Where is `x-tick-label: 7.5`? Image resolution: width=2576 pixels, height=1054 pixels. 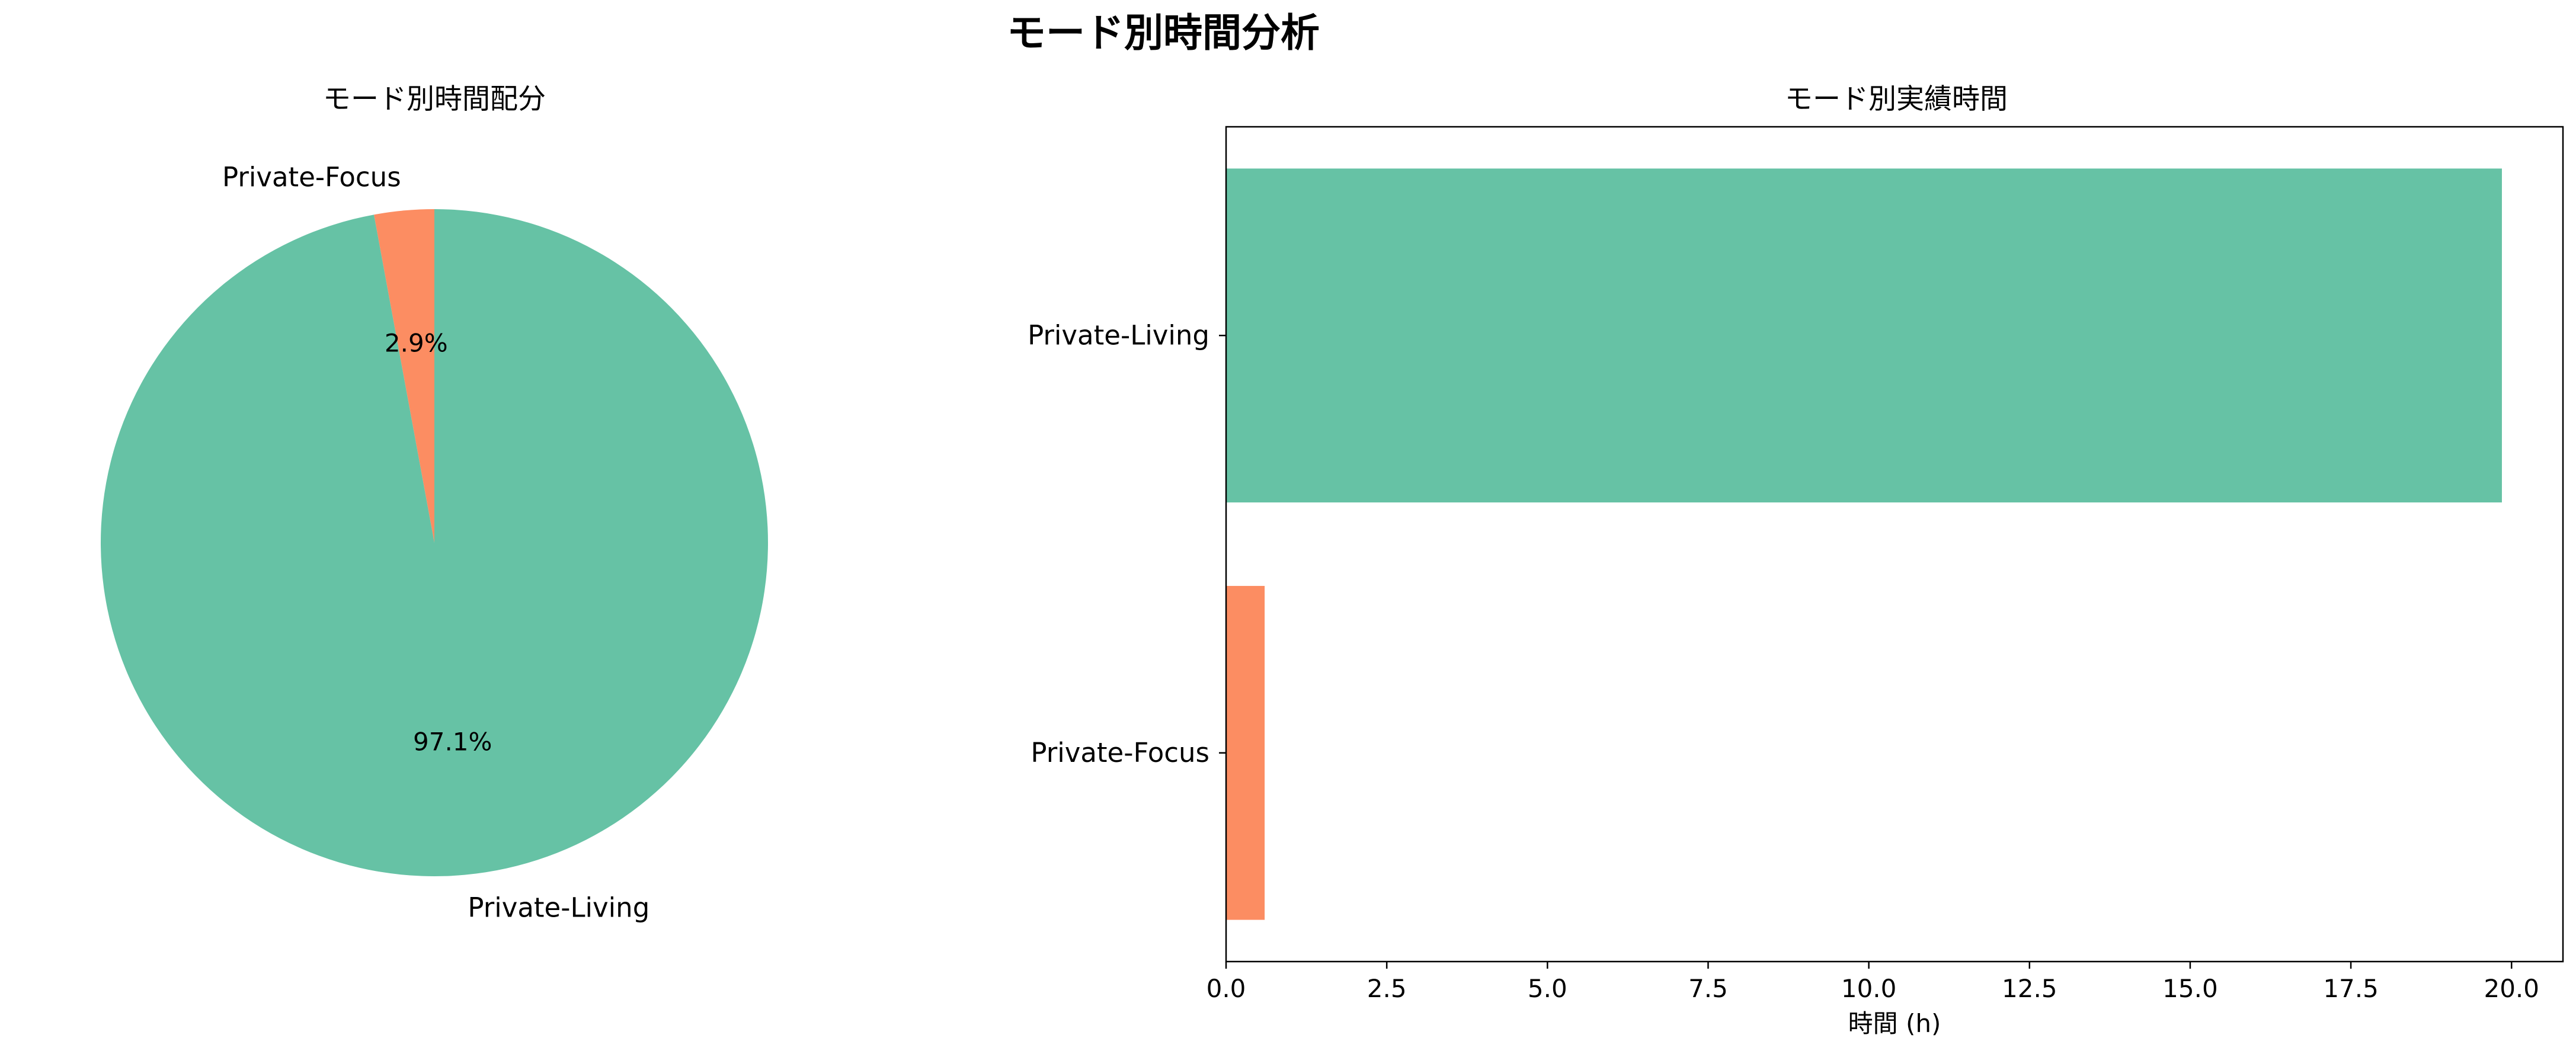 x-tick-label: 7.5 is located at coordinates (1708, 988).